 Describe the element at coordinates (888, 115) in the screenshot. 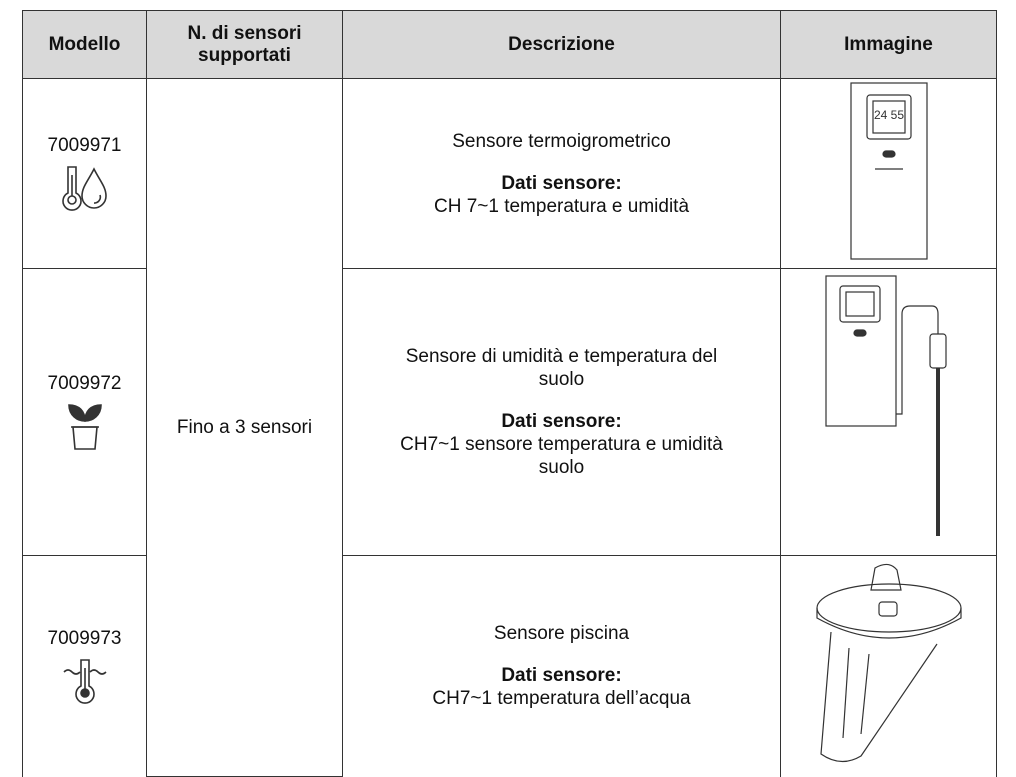

I see `svg-text: 24 55` at that location.